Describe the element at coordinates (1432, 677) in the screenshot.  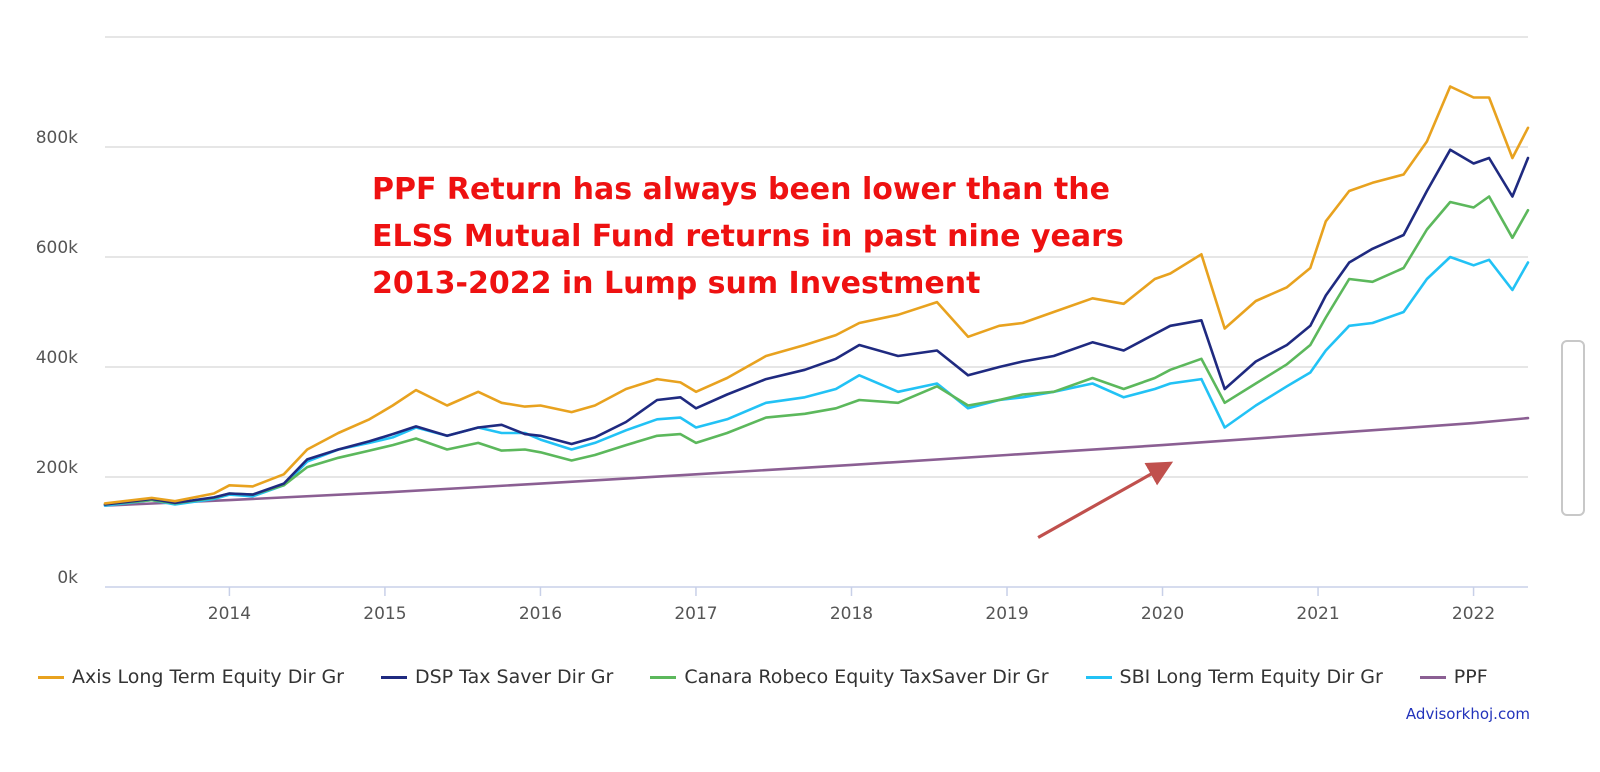
I see `legend-swatch-ppf` at that location.